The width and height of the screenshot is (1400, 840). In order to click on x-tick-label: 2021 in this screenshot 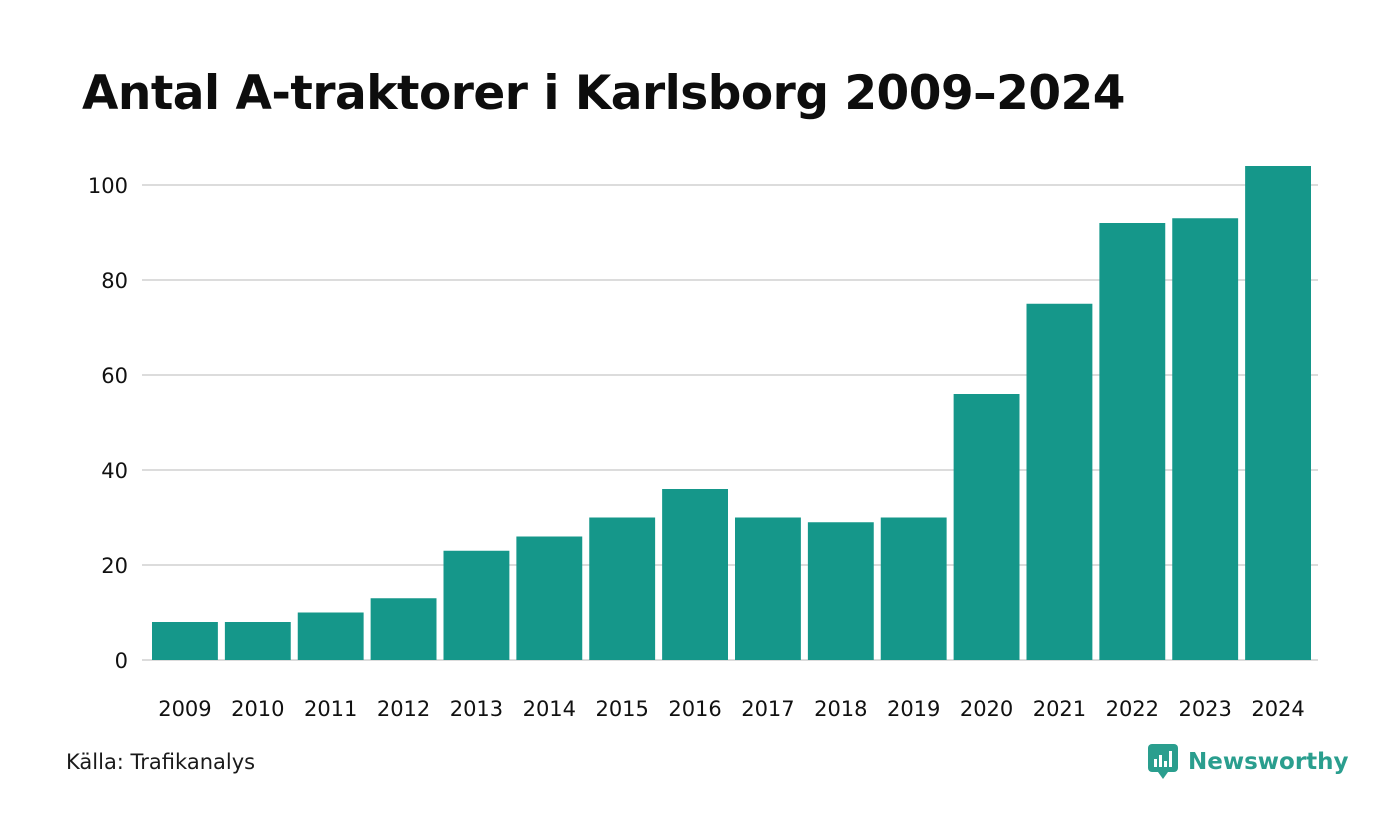, I will do `click(1059, 709)`.